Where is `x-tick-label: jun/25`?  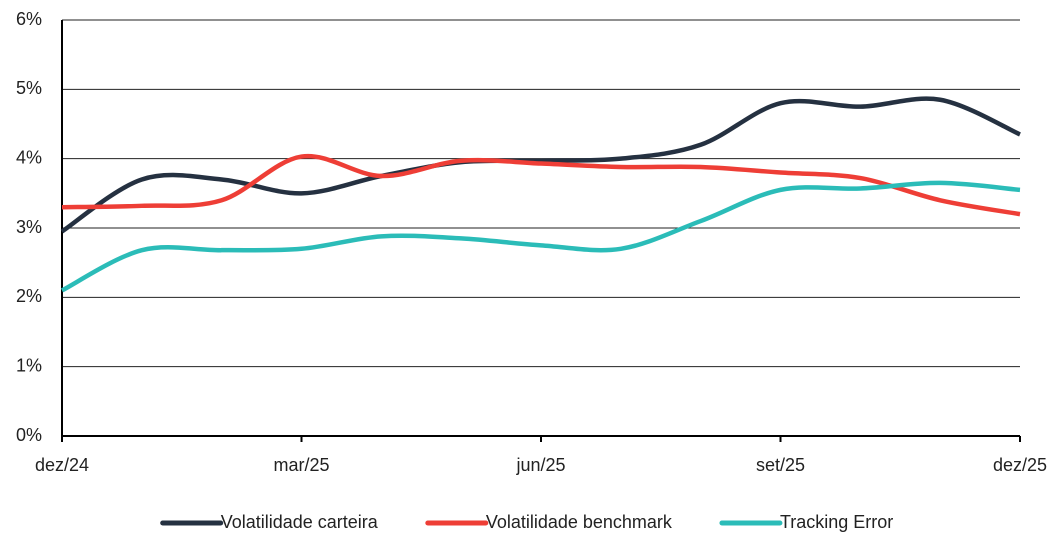
x-tick-label: jun/25 is located at coordinates (540, 465).